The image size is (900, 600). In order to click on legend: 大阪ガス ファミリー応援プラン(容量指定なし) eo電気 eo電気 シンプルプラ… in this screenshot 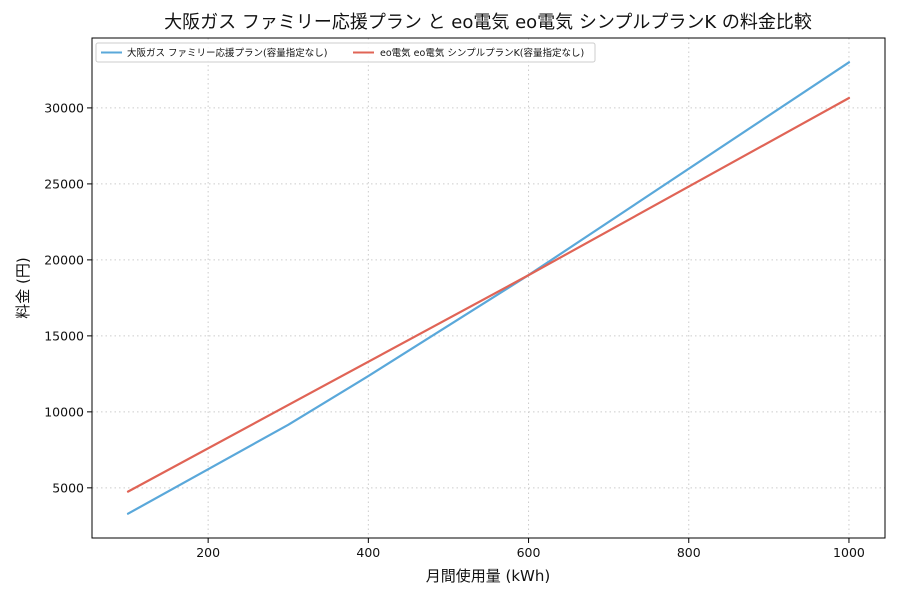, I will do `click(345, 52)`.